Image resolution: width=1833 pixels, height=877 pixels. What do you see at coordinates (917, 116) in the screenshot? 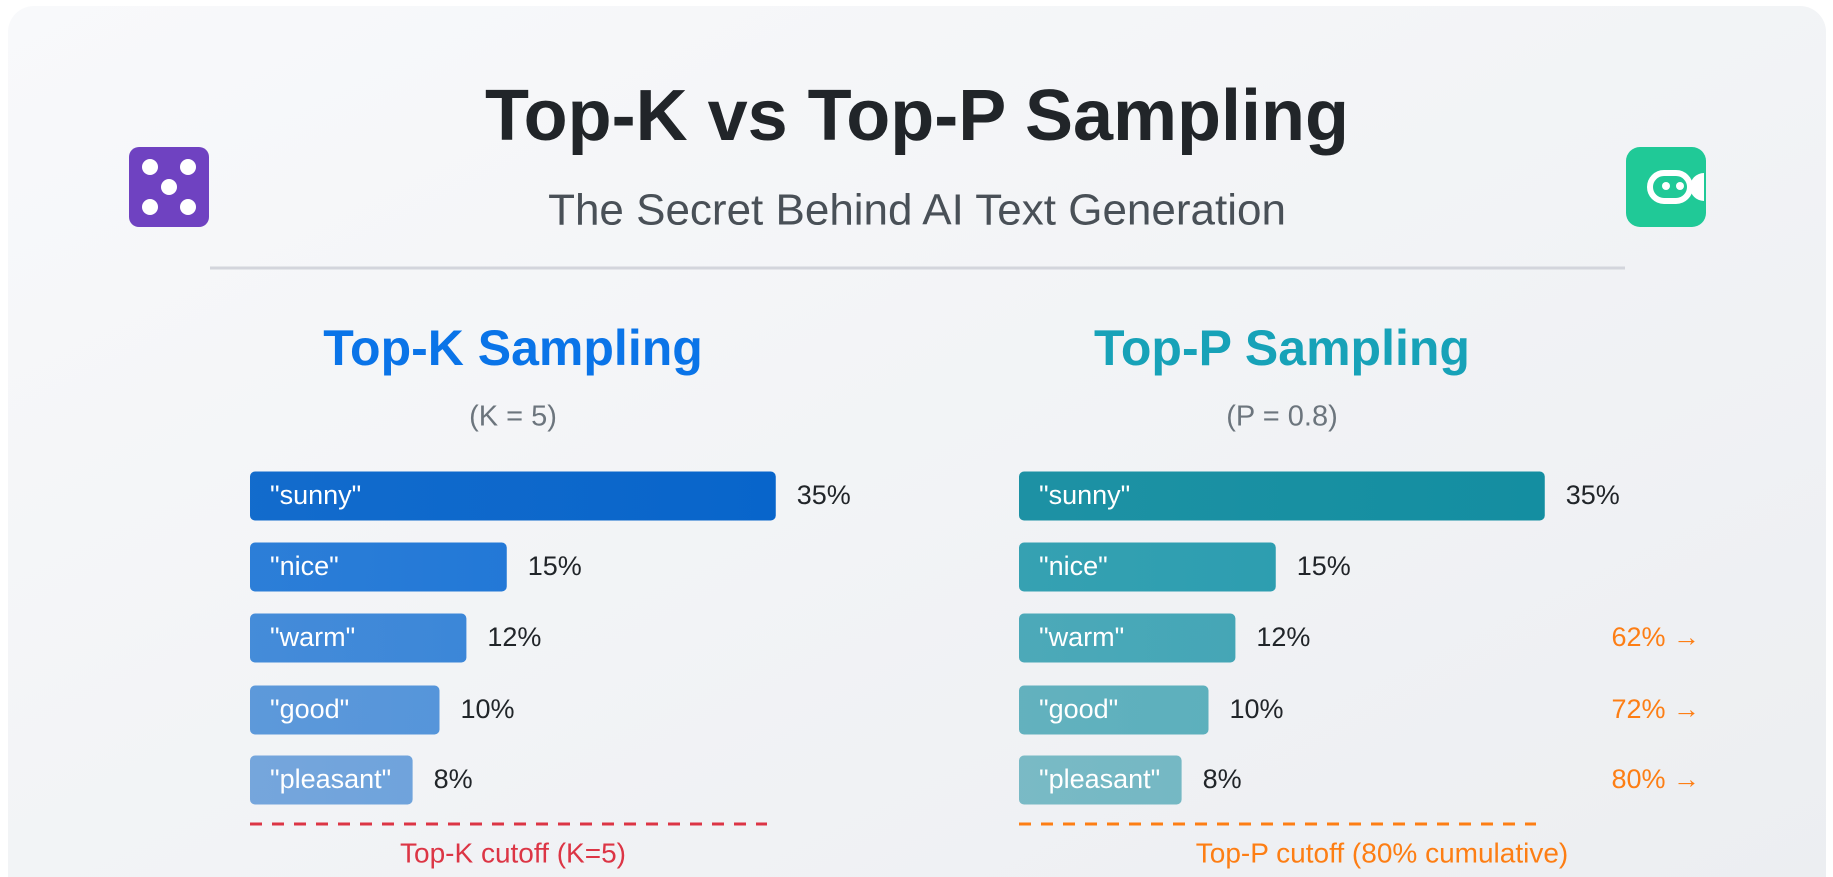
I see `main-title: Top-K vs Top-P Sampling` at bounding box center [917, 116].